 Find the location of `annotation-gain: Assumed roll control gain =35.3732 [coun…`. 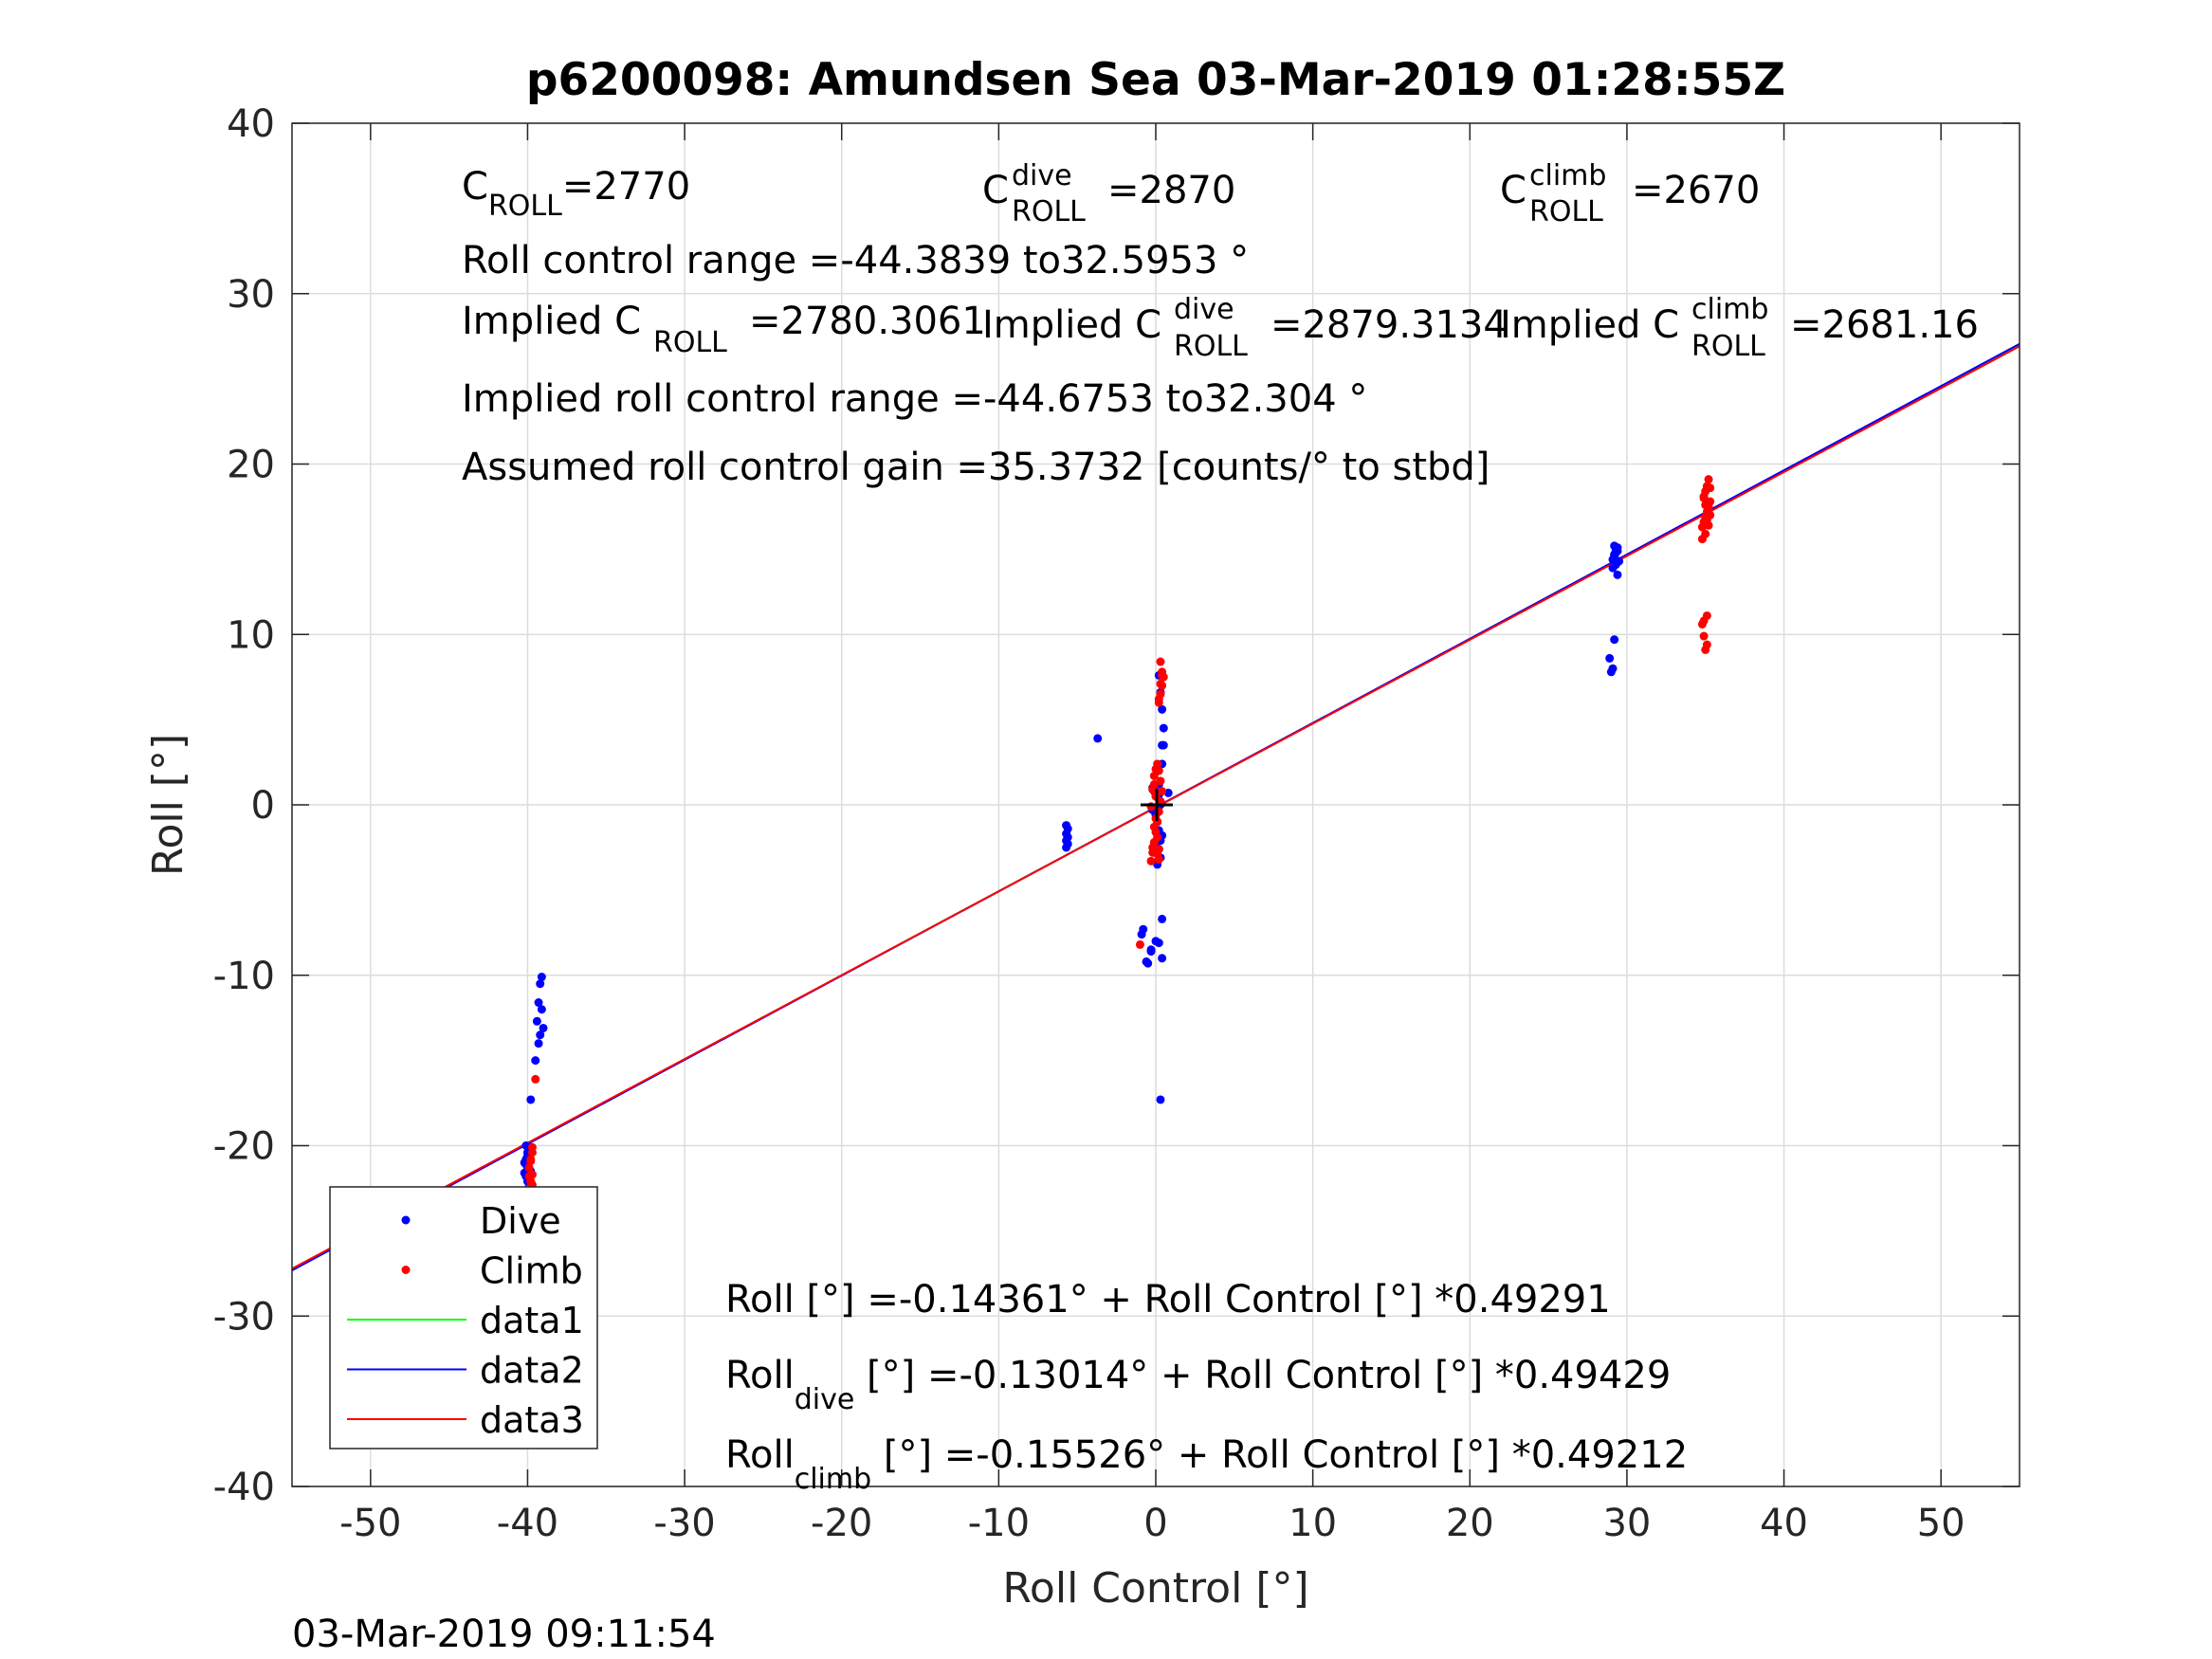

annotation-gain: Assumed roll control gain =35.3732 [coun… is located at coordinates (976, 467).